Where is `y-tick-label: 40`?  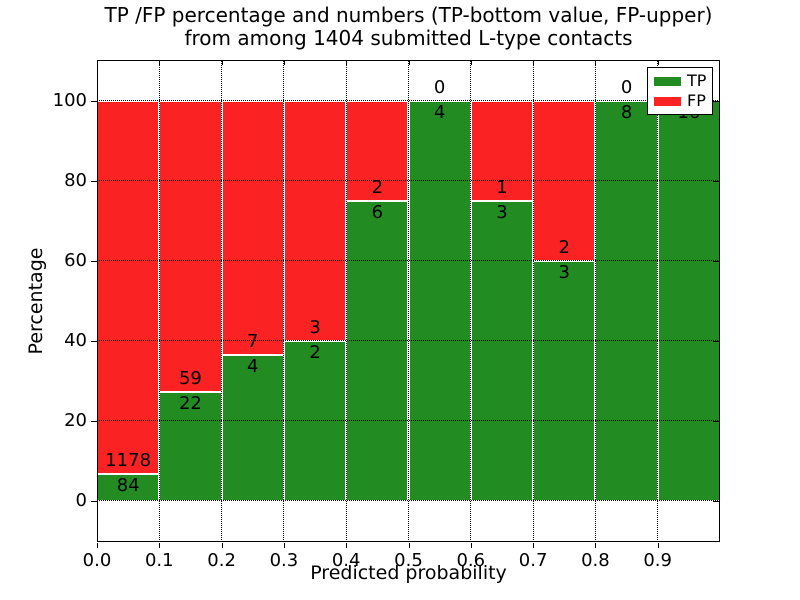 y-tick-label: 40 is located at coordinates (75, 340).